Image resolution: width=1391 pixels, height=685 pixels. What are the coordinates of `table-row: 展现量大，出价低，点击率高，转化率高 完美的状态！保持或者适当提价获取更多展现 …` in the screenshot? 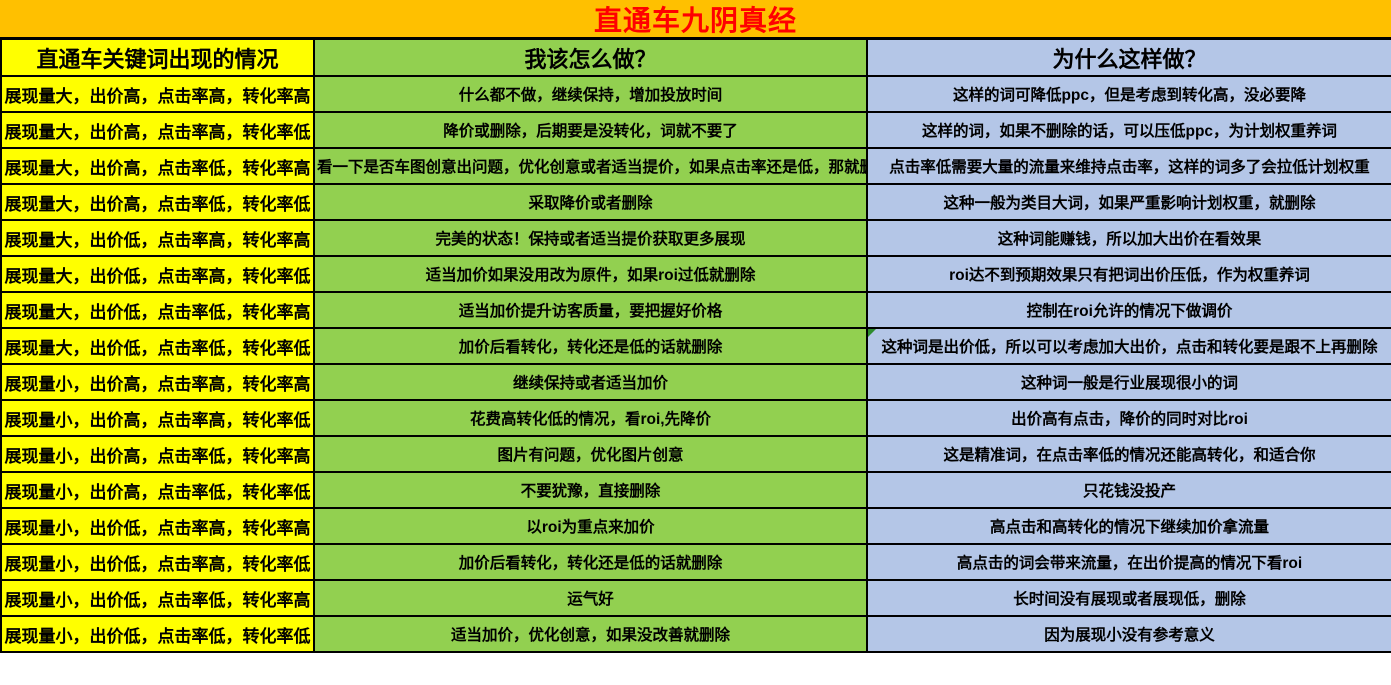 It's located at (695, 238).